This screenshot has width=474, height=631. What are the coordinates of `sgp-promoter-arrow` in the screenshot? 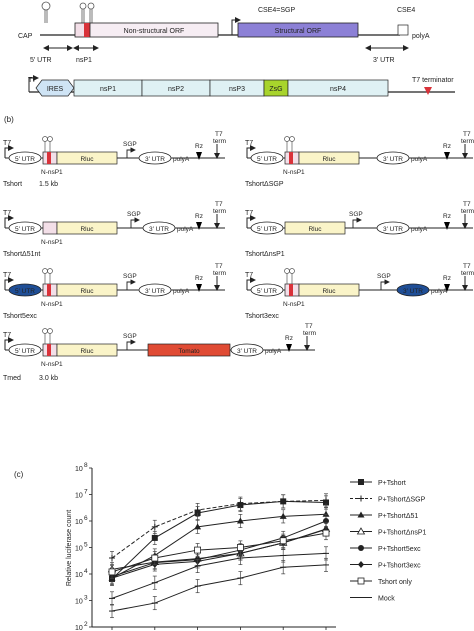 It's located at (236, 26).